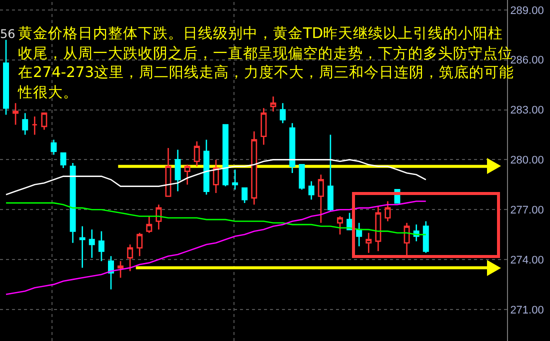 The image size is (550, 341). I want to click on y-tick-label: 277.00, so click(527, 210).